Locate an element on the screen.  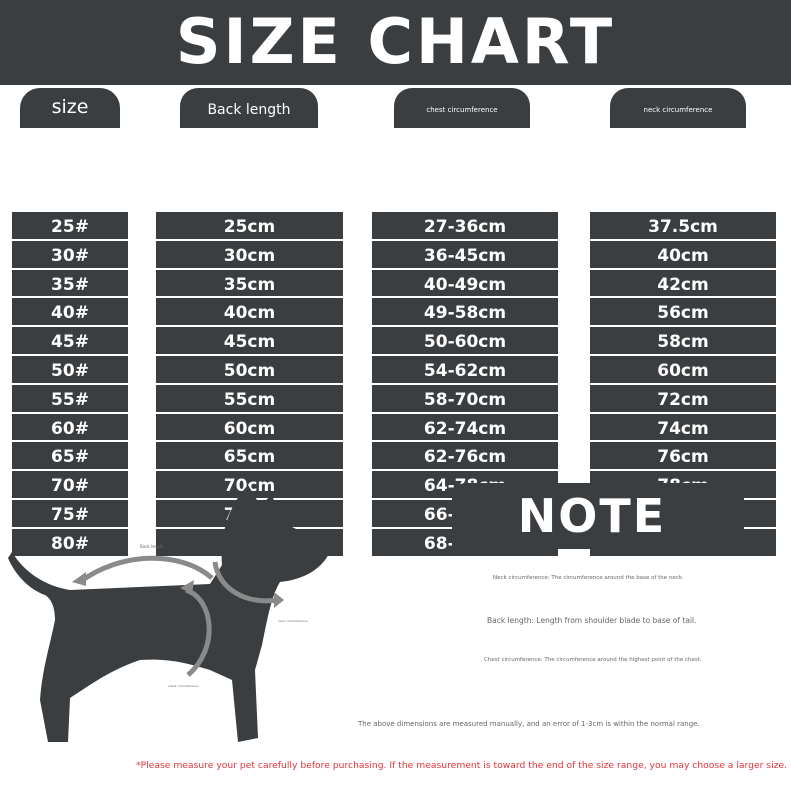
table-cell: 58cm is located at coordinates (683, 340).